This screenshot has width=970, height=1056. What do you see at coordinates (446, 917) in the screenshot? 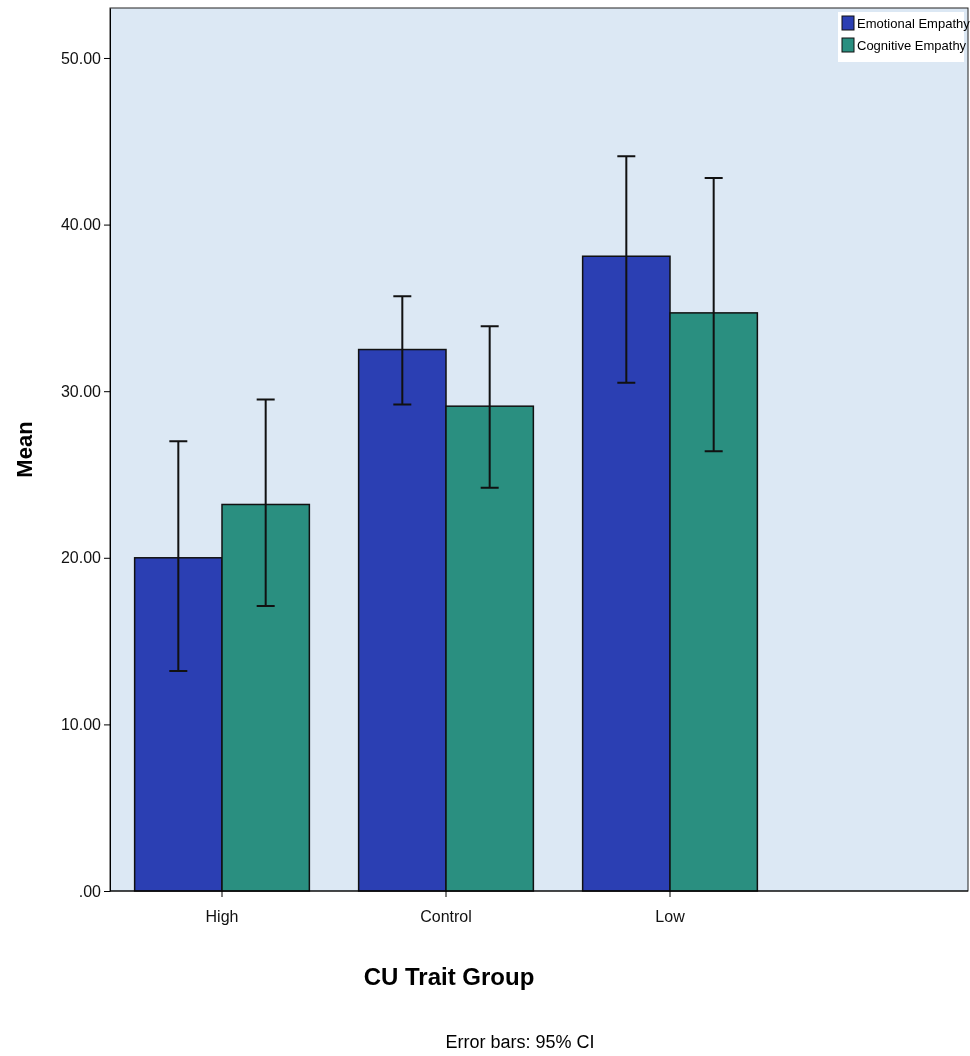
I see `x-tick-label: Control` at bounding box center [446, 917].